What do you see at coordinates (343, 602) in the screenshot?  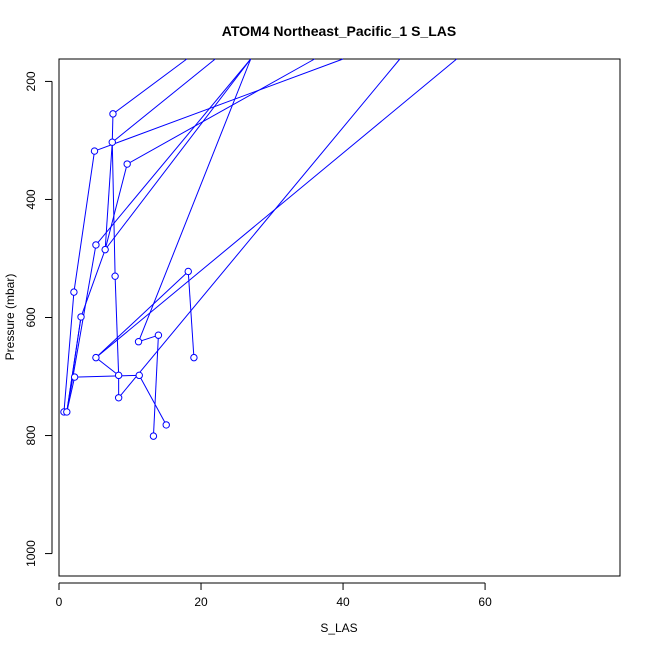 I see `x-tick-label: 40` at bounding box center [343, 602].